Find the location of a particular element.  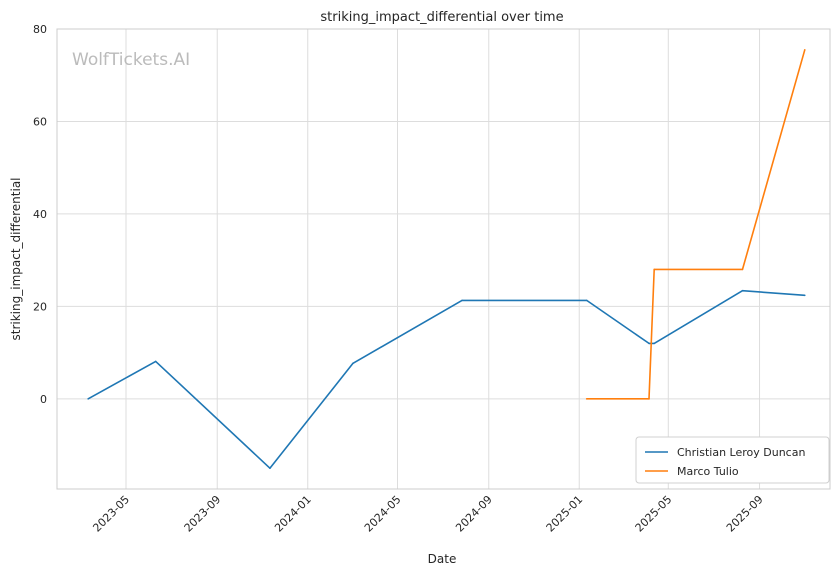

legend: Christian Leroy Duncan Marco Tulio is located at coordinates (732, 460).